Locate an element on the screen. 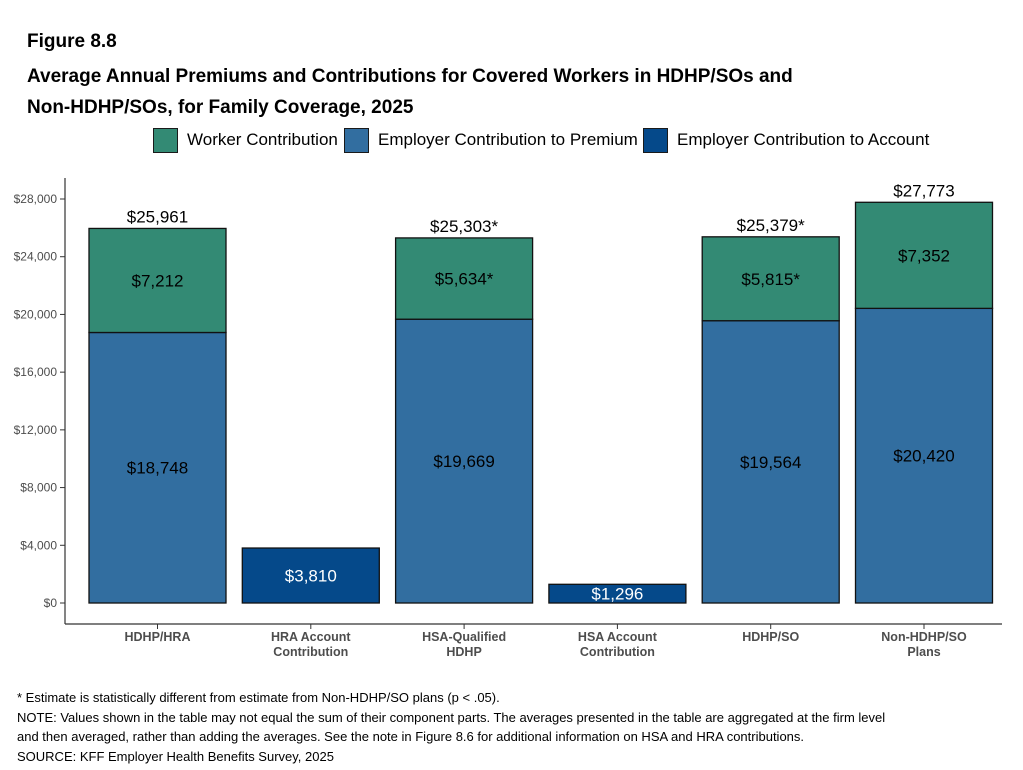 The height and width of the screenshot is (770, 1023). data-label-employer-premium: $18,748 is located at coordinates (157, 468).